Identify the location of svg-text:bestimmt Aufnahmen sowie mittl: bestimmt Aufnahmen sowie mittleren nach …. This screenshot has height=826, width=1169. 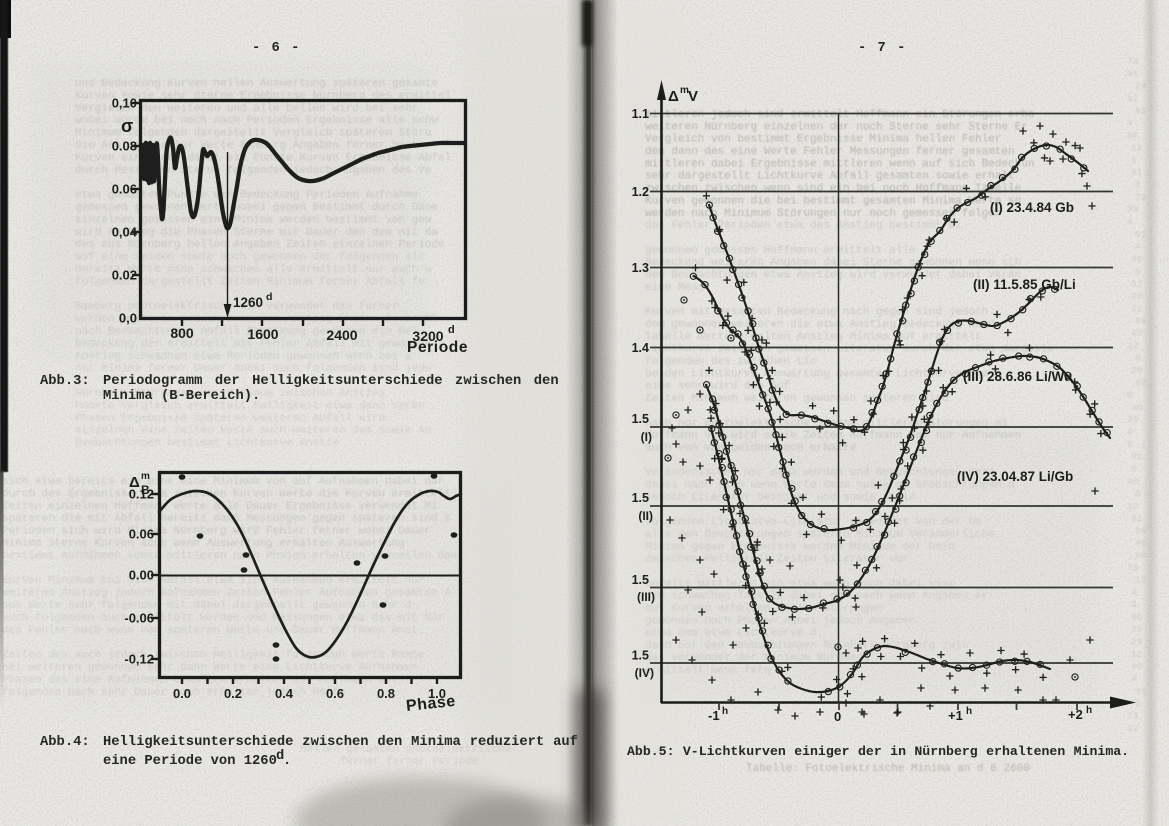
(229, 556).